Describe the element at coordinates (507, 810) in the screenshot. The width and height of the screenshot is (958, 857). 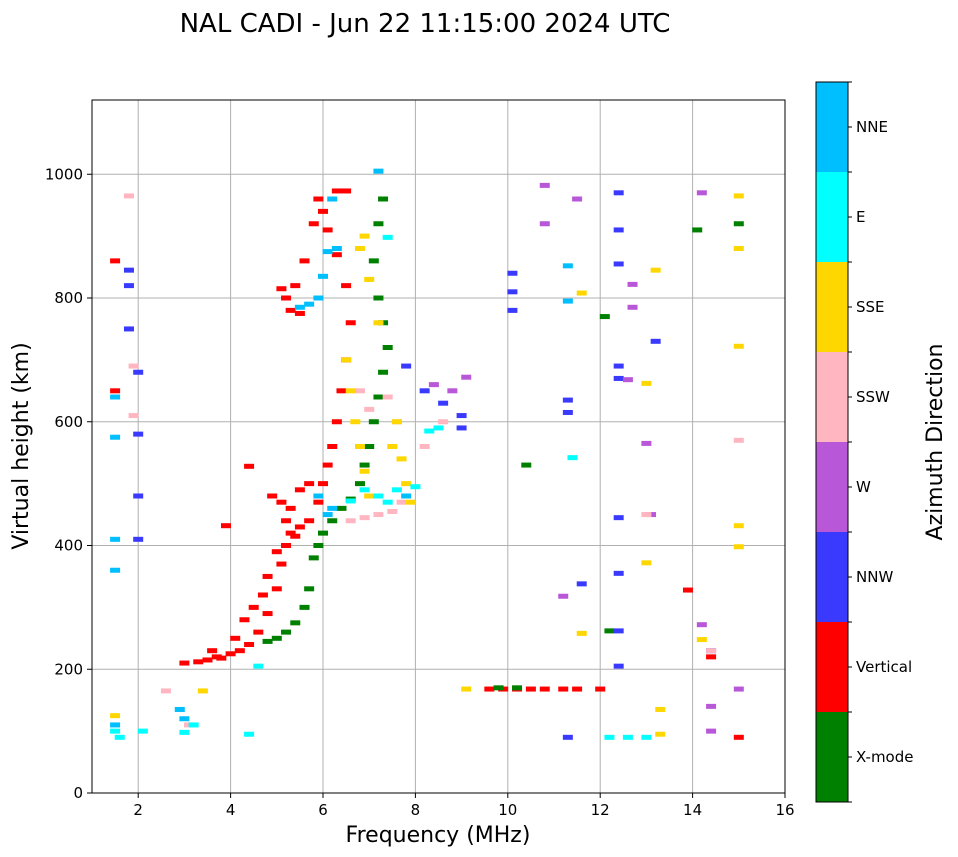
I see `x-tick-label: 10` at that location.